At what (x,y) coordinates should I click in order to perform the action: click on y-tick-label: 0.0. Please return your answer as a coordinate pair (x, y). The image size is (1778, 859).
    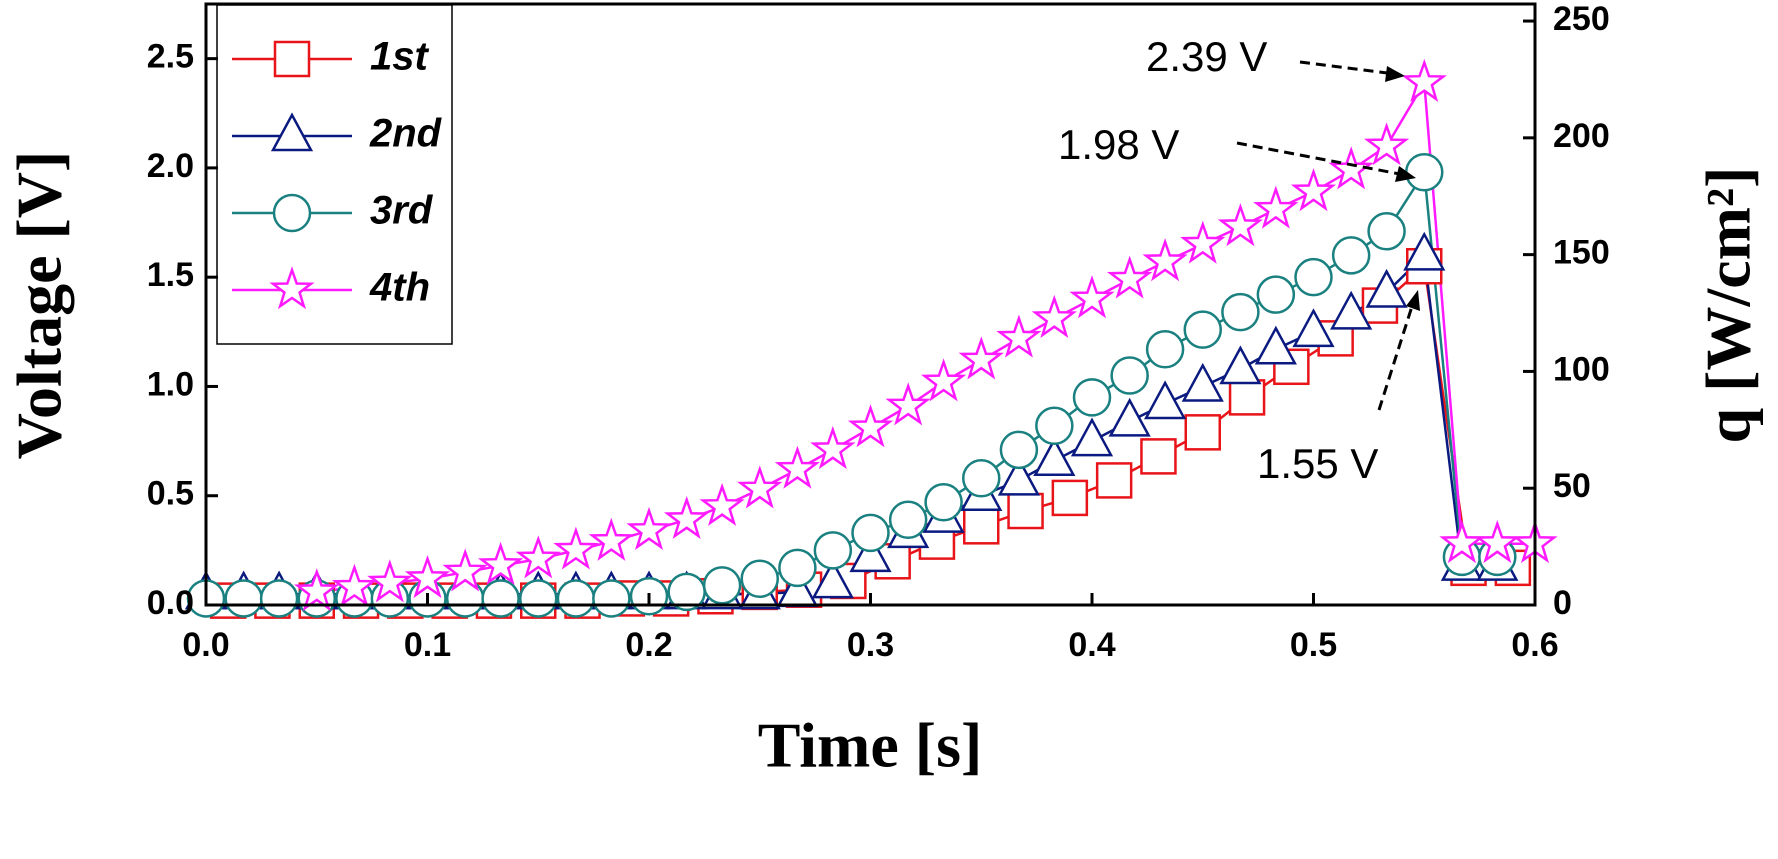
    Looking at the image, I should click on (170, 603).